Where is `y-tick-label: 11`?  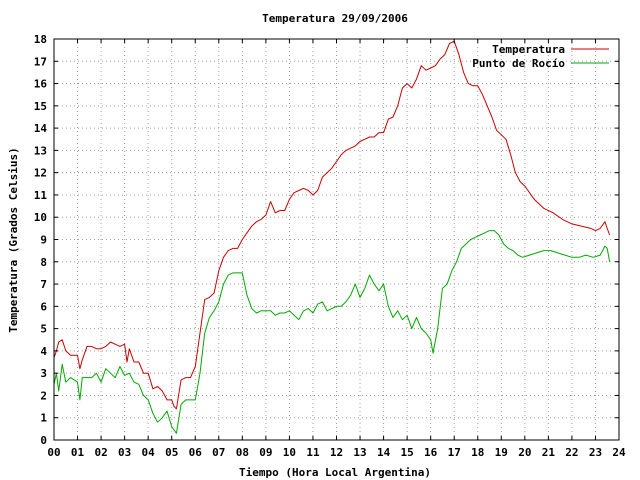 y-tick-label: 11 is located at coordinates (41, 195).